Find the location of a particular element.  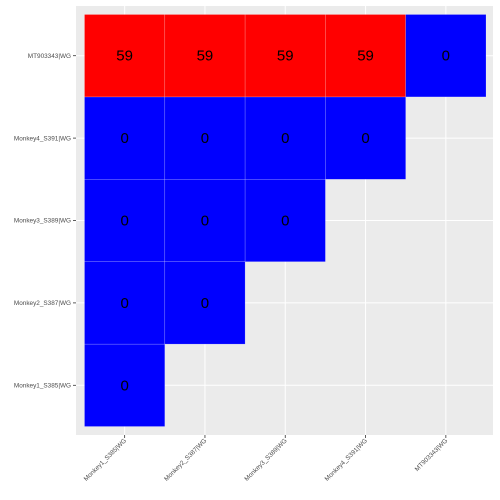

y-tick-label: Monkey1_S385|WG is located at coordinates (42, 386).